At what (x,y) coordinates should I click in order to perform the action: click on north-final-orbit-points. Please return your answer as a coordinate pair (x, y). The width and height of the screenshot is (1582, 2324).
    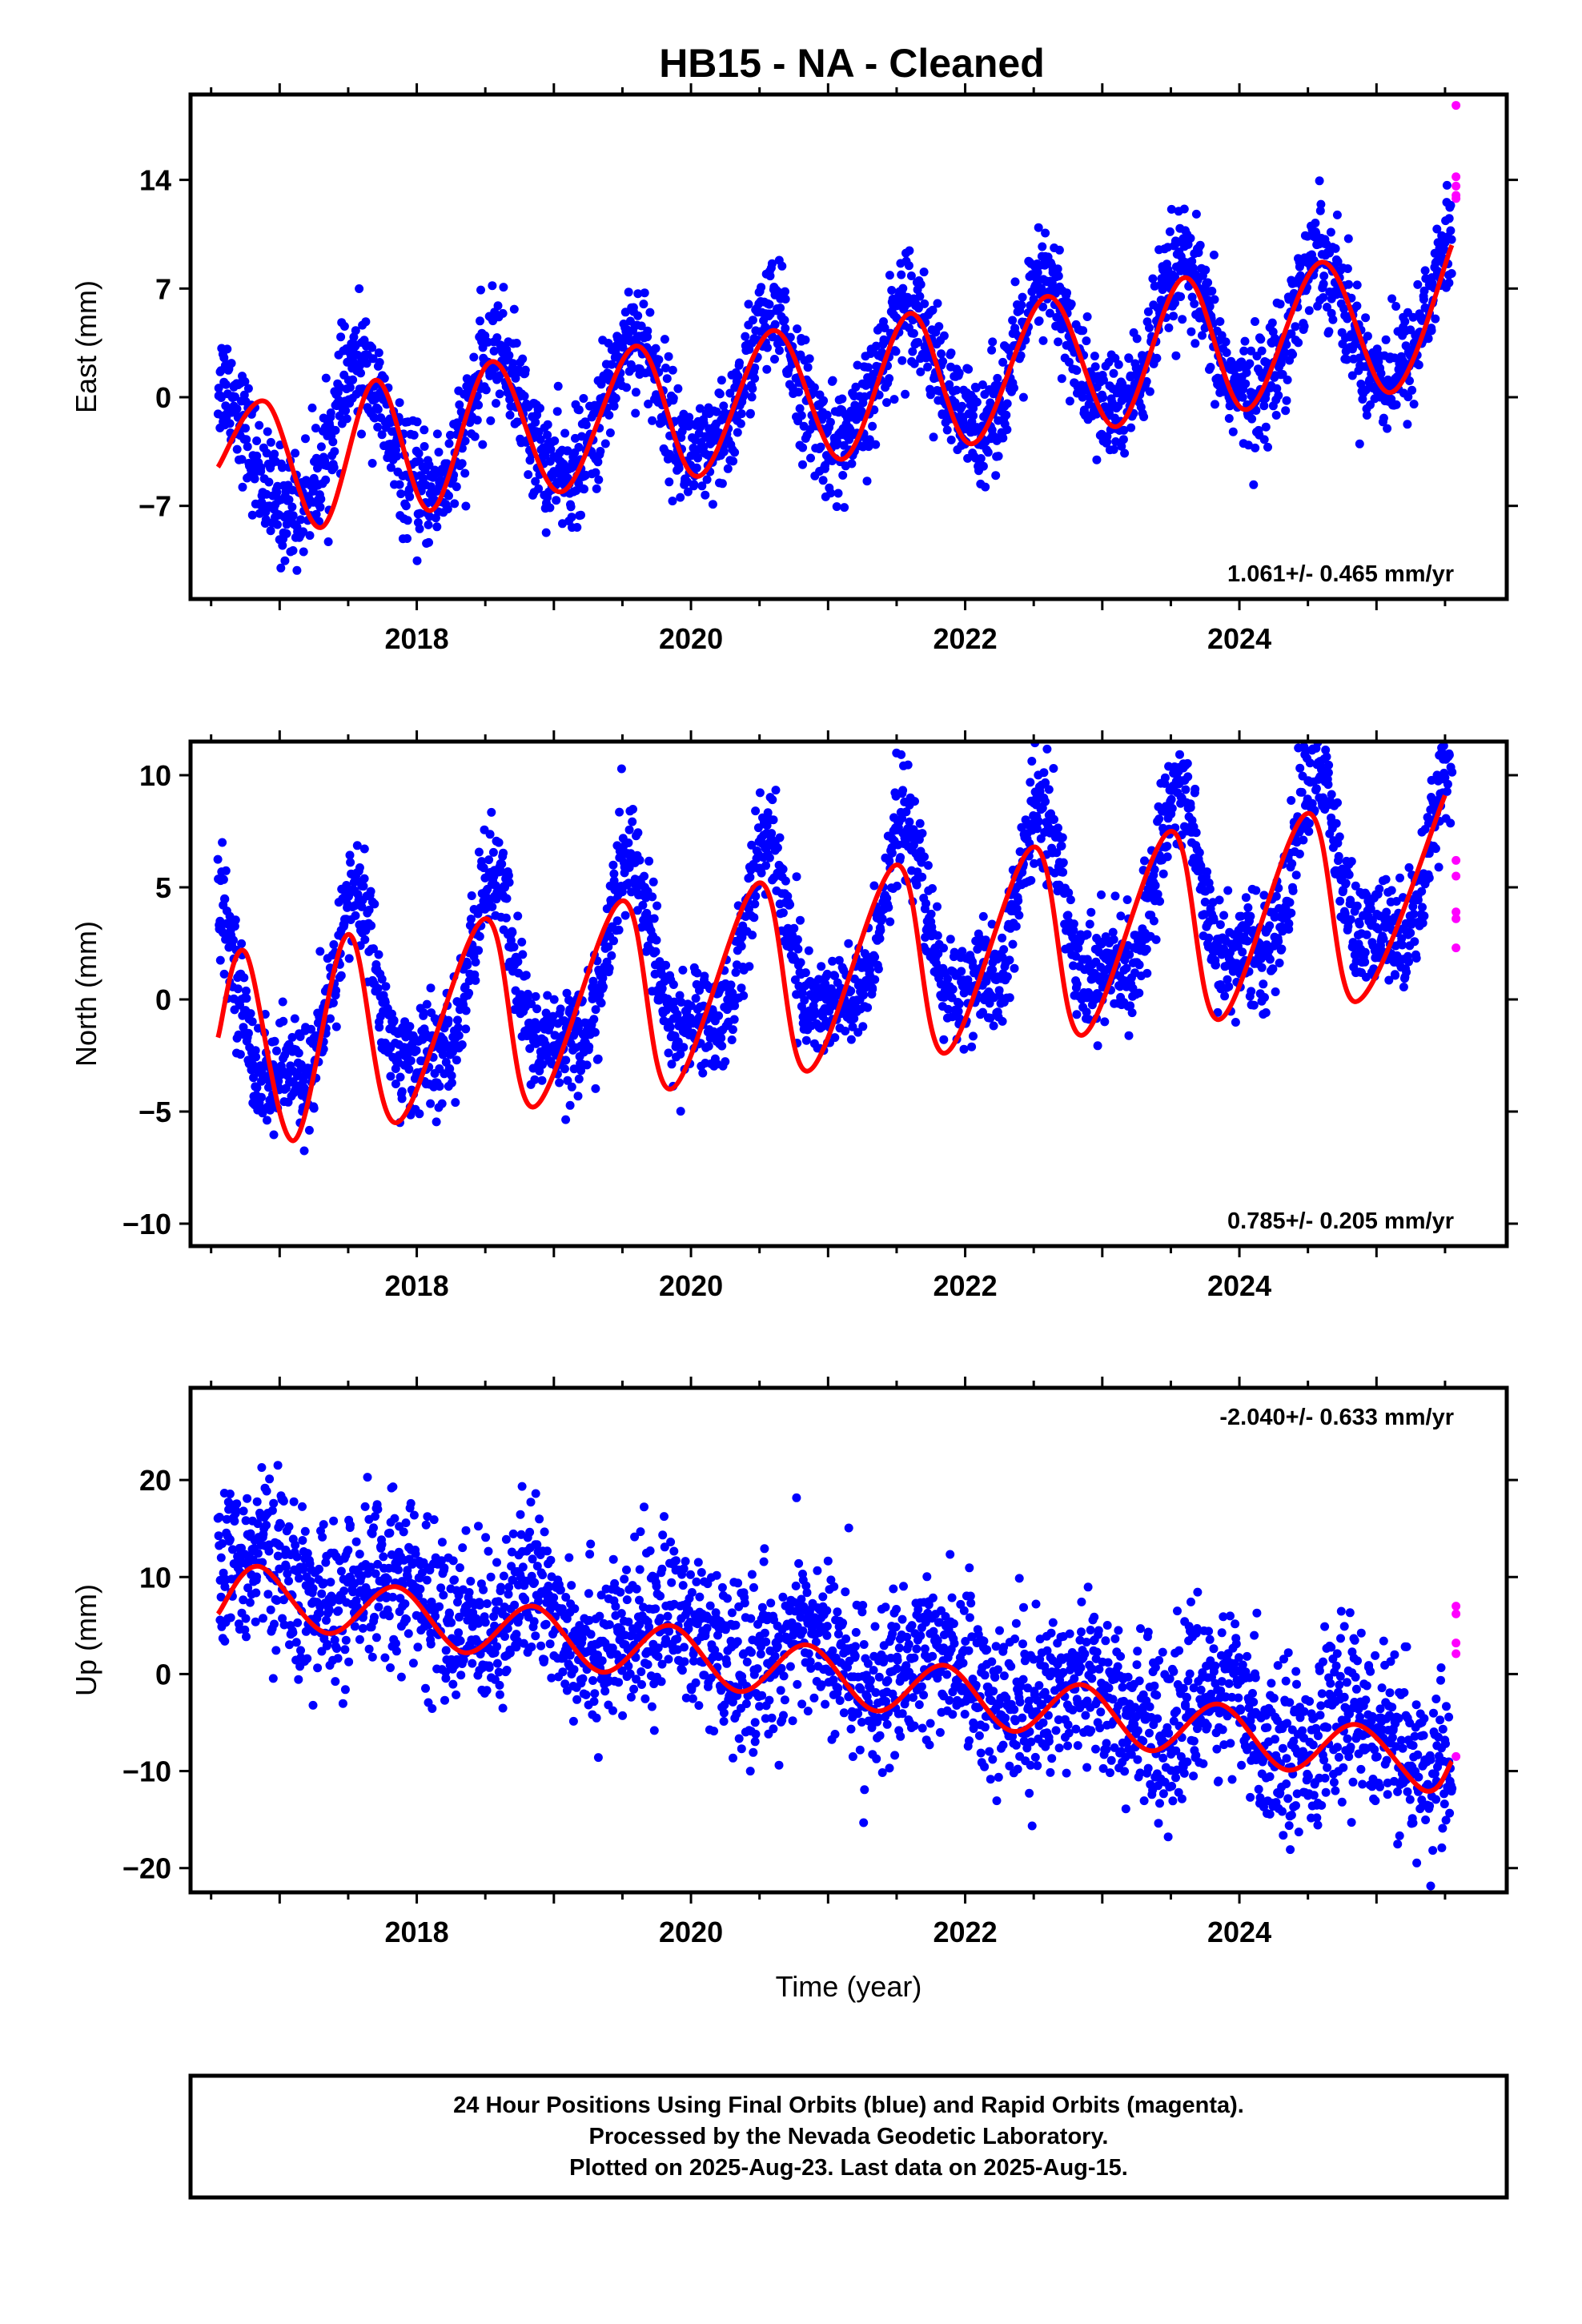
    Looking at the image, I should click on (835, 949).